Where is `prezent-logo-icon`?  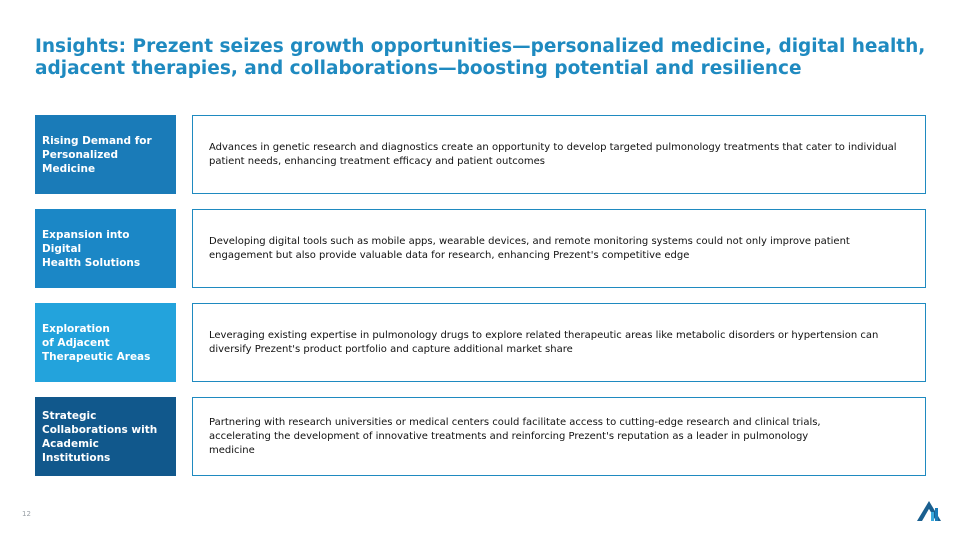 prezent-logo-icon is located at coordinates (929, 511).